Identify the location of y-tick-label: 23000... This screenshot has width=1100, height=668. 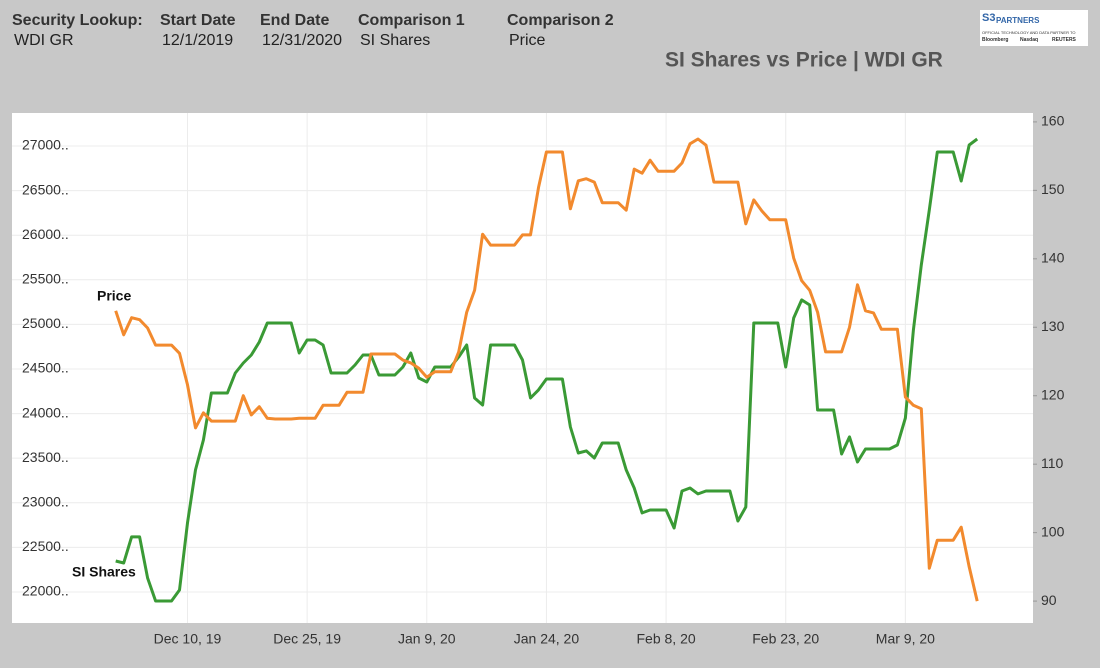
(45, 501).